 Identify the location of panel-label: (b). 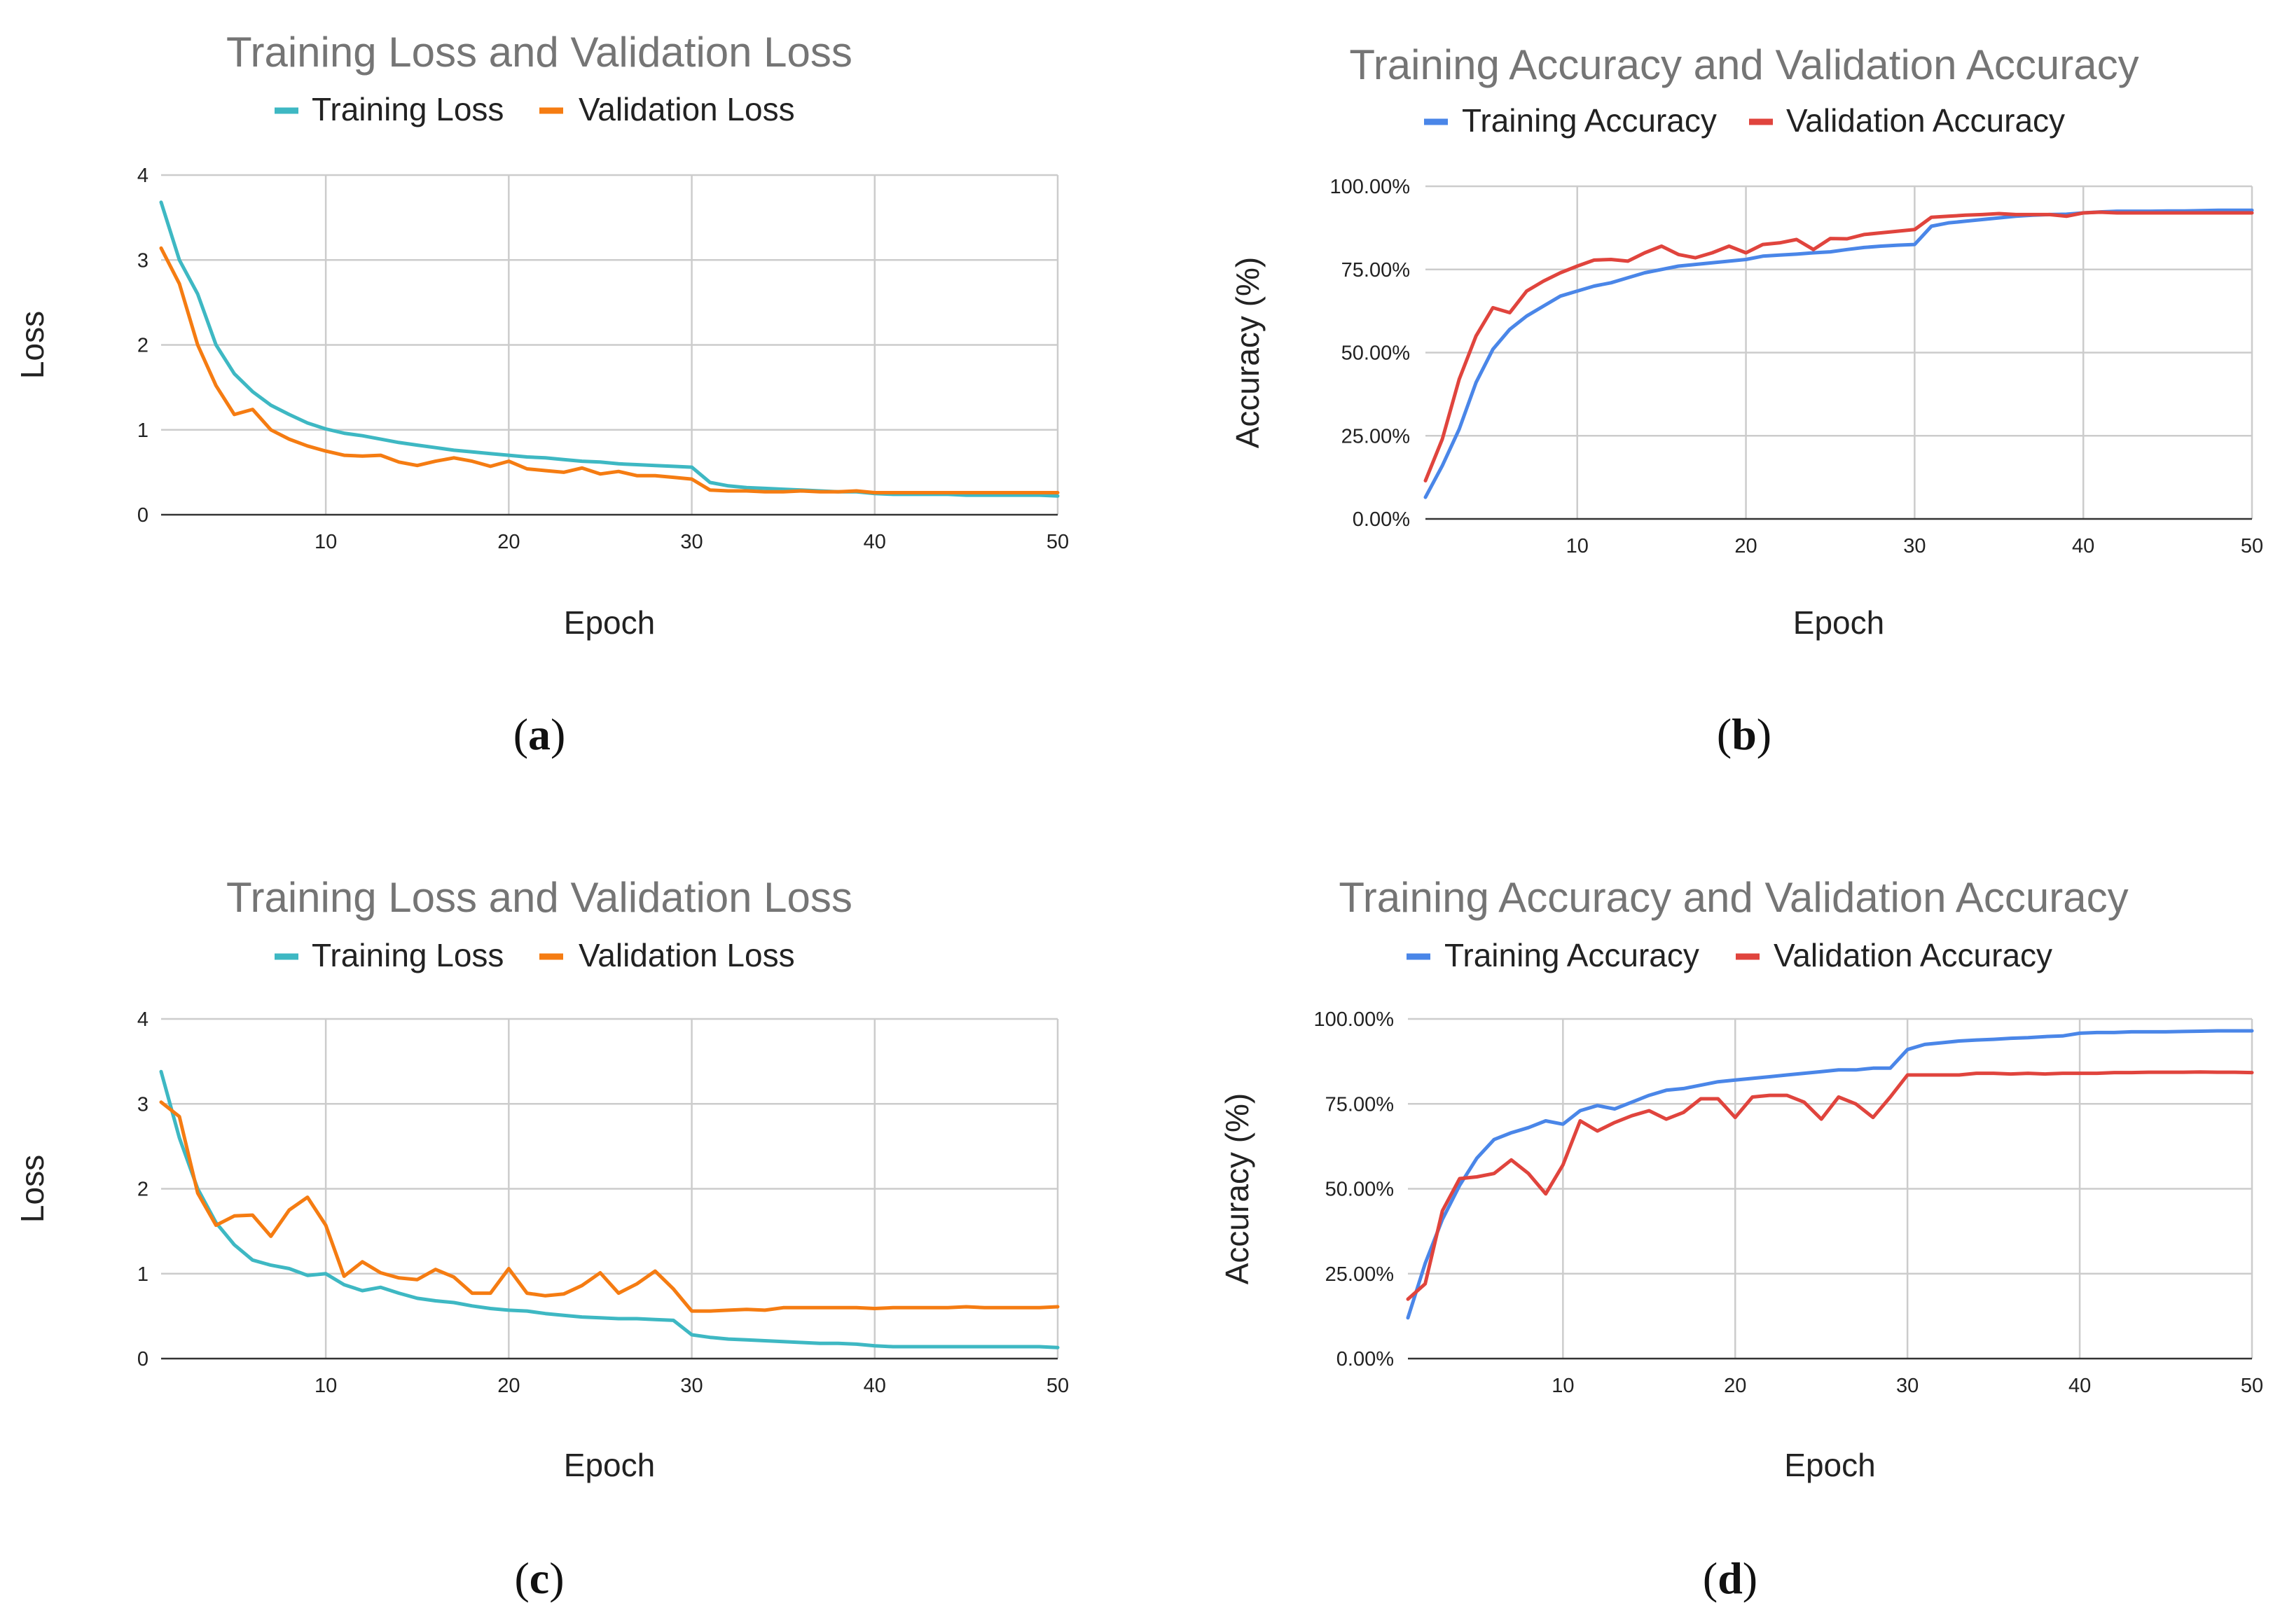
(1744, 734).